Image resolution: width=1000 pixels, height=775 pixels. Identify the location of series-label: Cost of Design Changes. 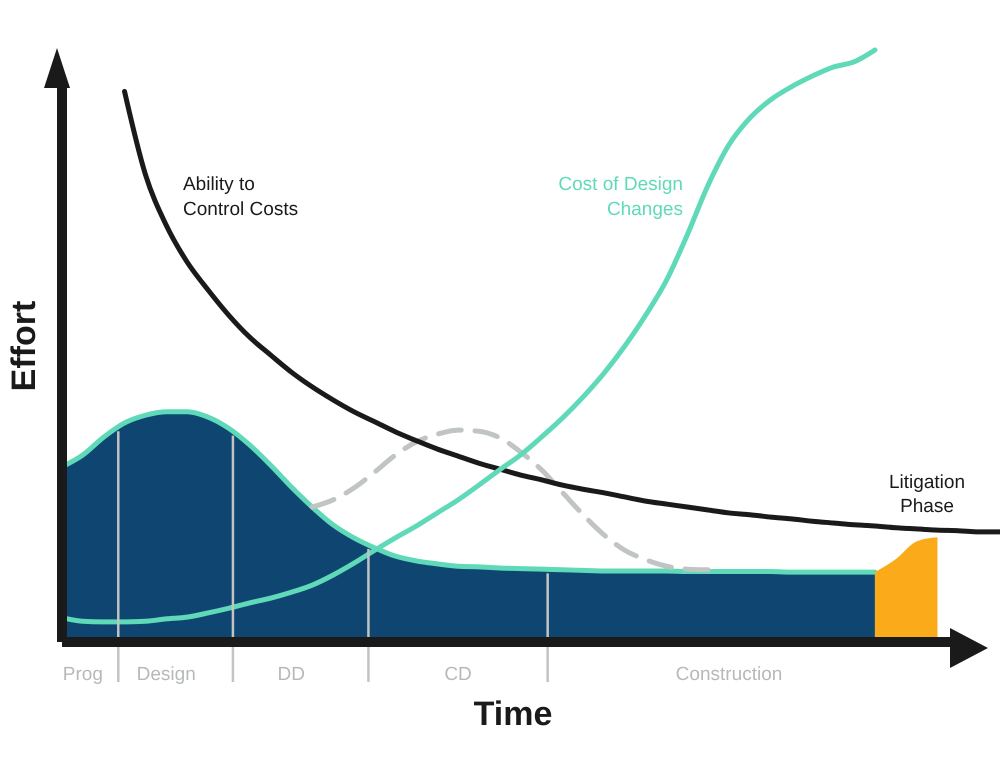
(620, 197).